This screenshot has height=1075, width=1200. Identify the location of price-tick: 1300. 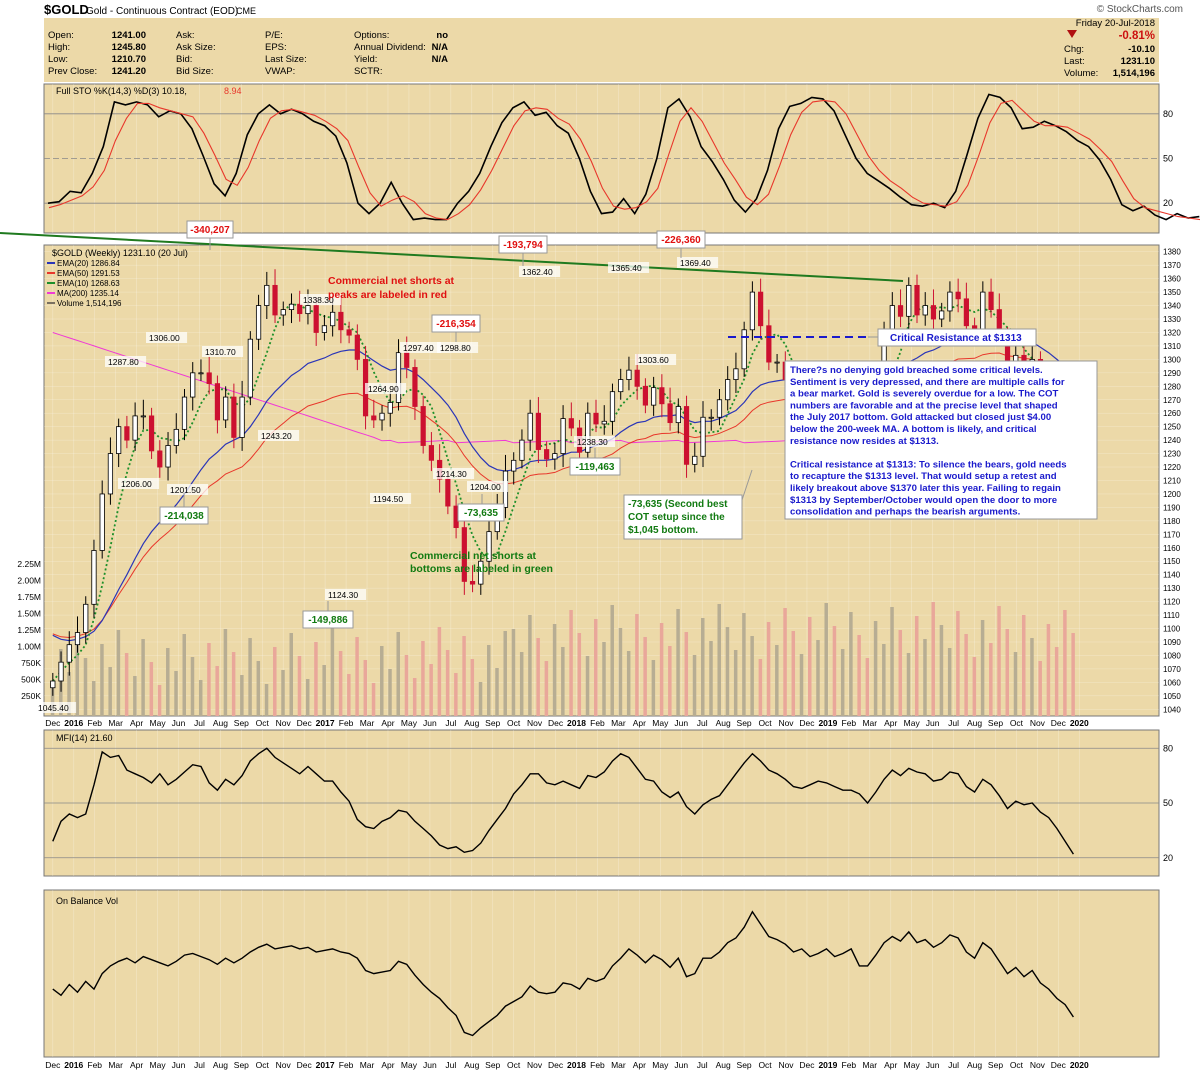
(1172, 359).